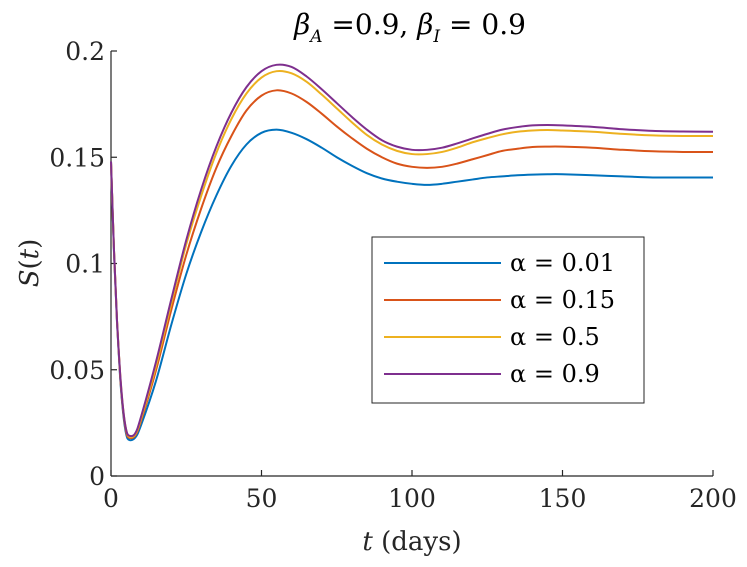 This screenshot has height=567, width=747. What do you see at coordinates (555, 374) in the screenshot?
I see `legend-label-4: α = 0.9` at bounding box center [555, 374].